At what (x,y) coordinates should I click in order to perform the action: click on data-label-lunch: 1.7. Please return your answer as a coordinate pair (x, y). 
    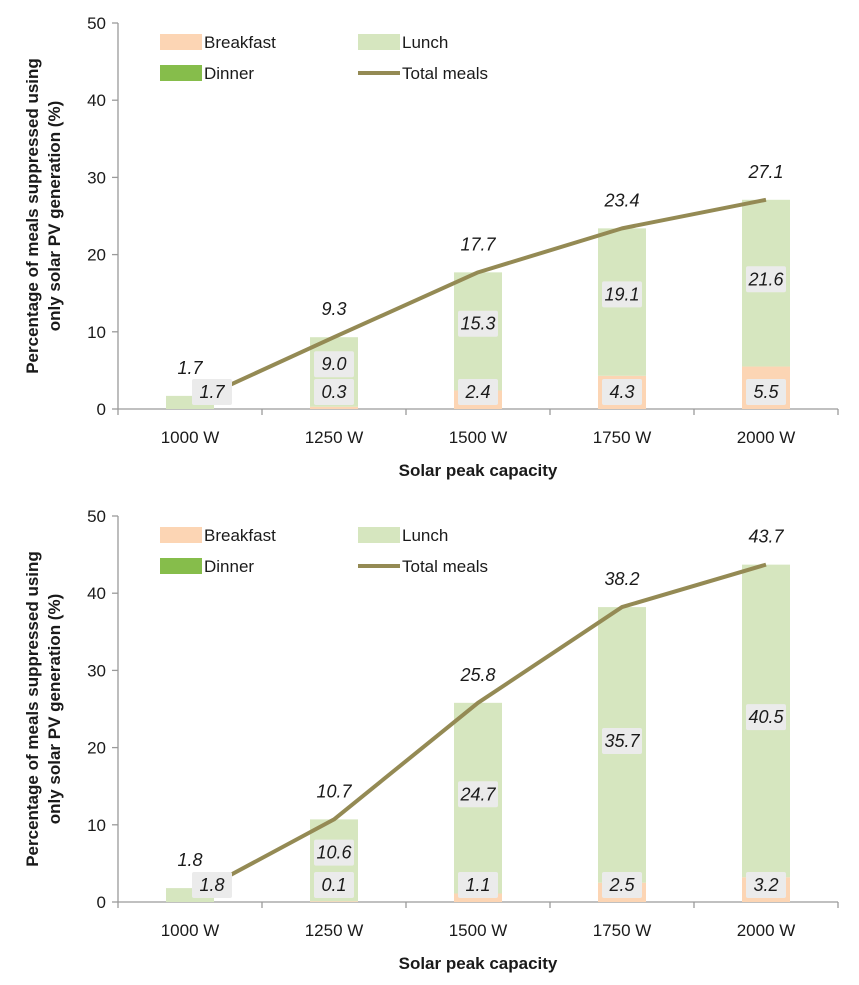
    Looking at the image, I should click on (212, 392).